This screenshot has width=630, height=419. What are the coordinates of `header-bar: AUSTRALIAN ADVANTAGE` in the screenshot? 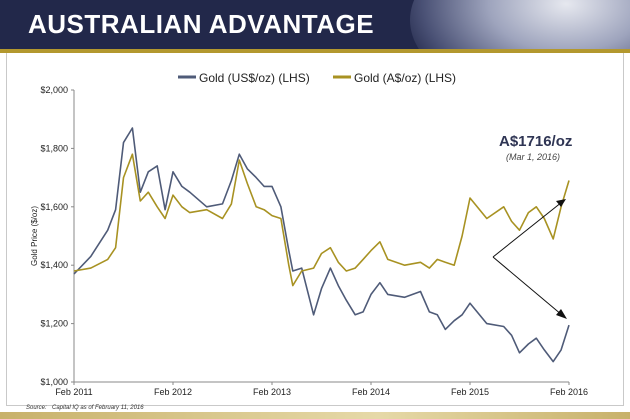 It's located at (315, 25).